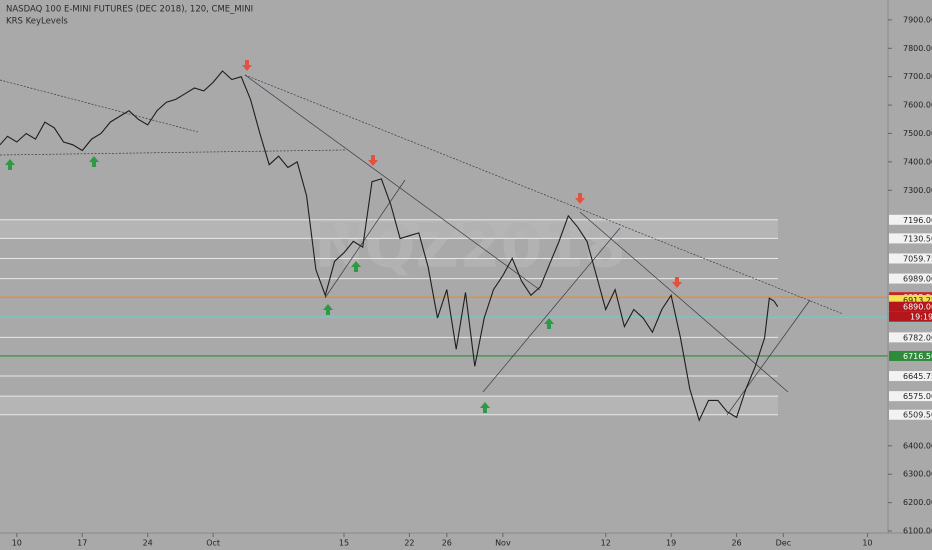 Image resolution: width=932 pixels, height=550 pixels. What do you see at coordinates (917, 190) in the screenshot?
I see `y-tick-label: 7300.00` at bounding box center [917, 190].